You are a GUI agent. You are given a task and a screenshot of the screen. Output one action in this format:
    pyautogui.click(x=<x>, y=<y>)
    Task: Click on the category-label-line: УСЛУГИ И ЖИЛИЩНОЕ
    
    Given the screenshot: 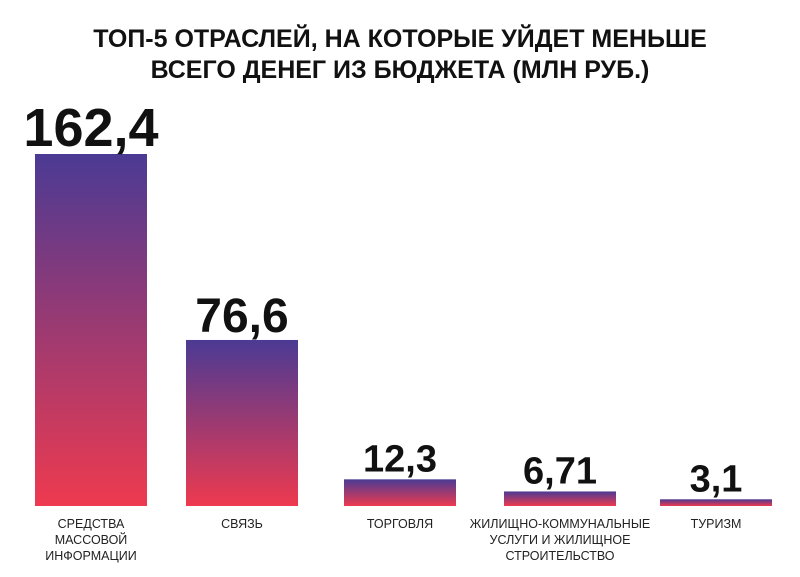 What is the action you would take?
    pyautogui.click(x=560, y=540)
    